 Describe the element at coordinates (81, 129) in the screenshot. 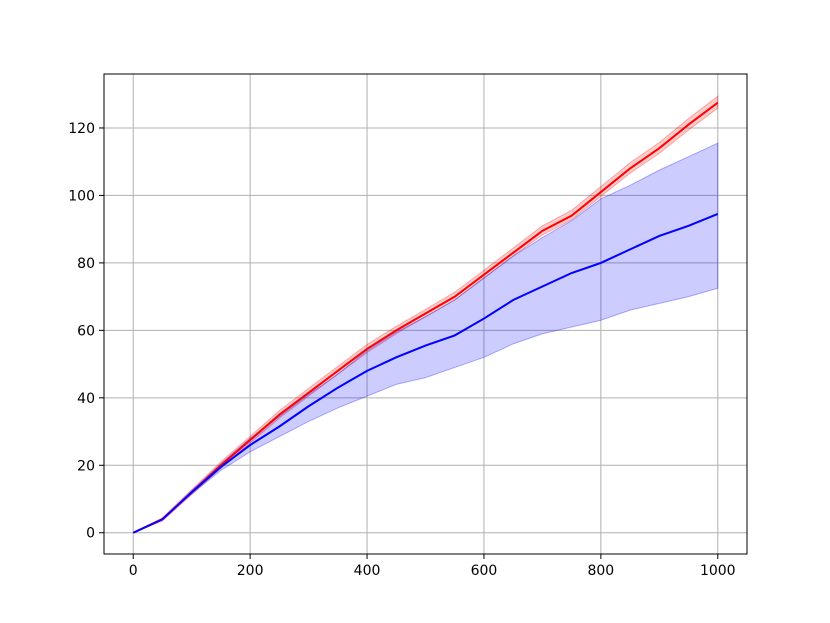

I see `y-tick-label: 120` at that location.